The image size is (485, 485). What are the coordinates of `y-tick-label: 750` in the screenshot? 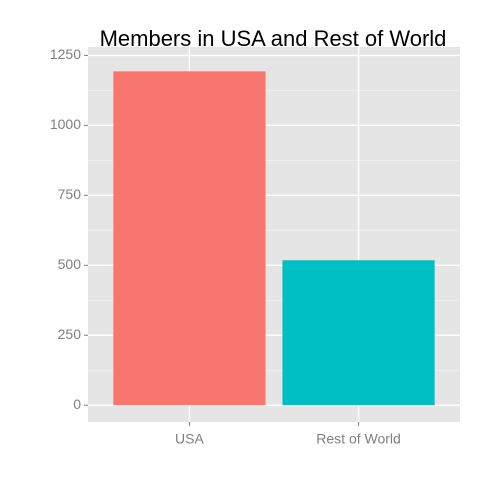 It's located at (70, 194).